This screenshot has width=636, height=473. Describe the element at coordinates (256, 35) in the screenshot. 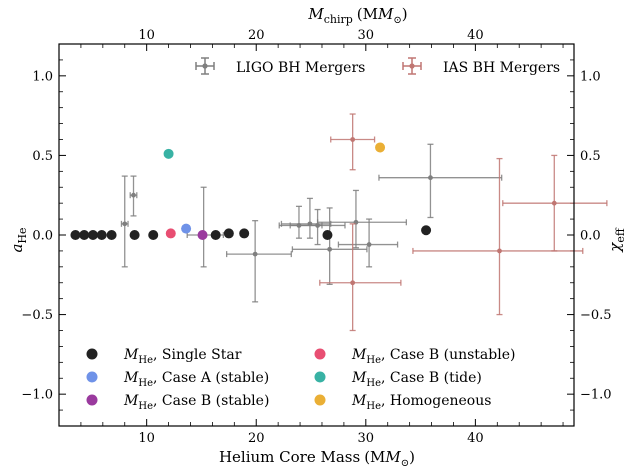

I see `top-tick-label: 20` at that location.